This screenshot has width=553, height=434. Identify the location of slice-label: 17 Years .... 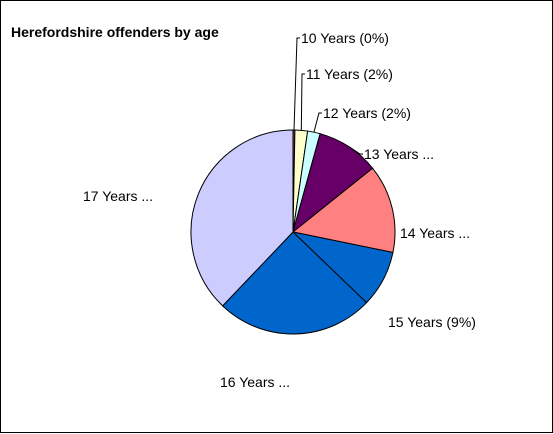
(118, 196).